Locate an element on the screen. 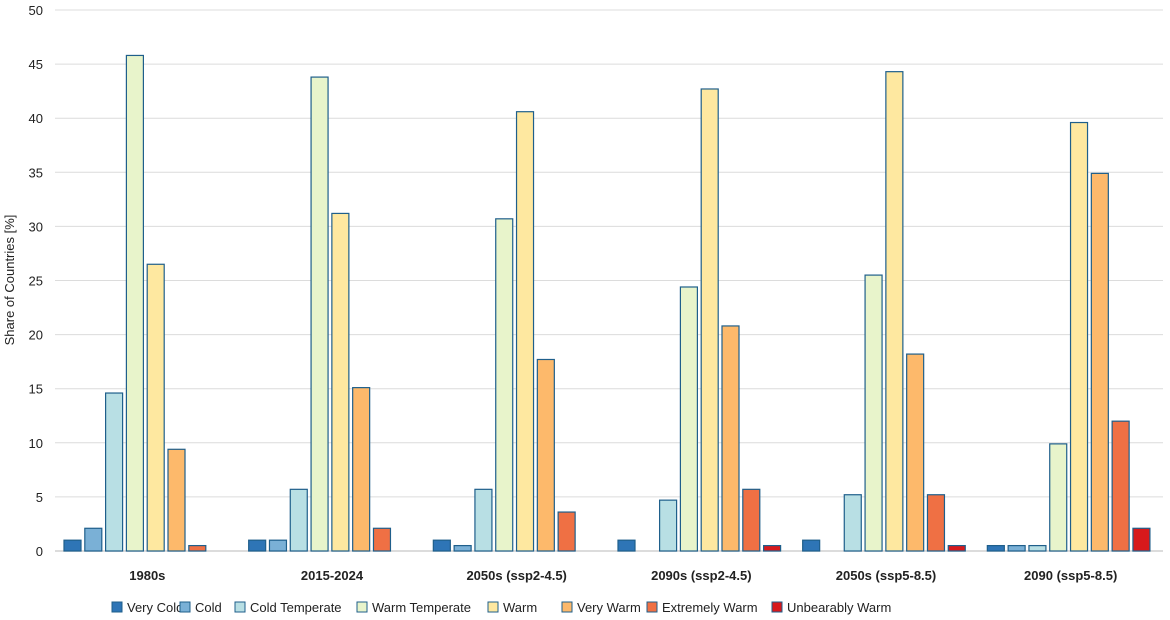 The width and height of the screenshot is (1170, 620). legend-item: Very Cold is located at coordinates (147, 607).